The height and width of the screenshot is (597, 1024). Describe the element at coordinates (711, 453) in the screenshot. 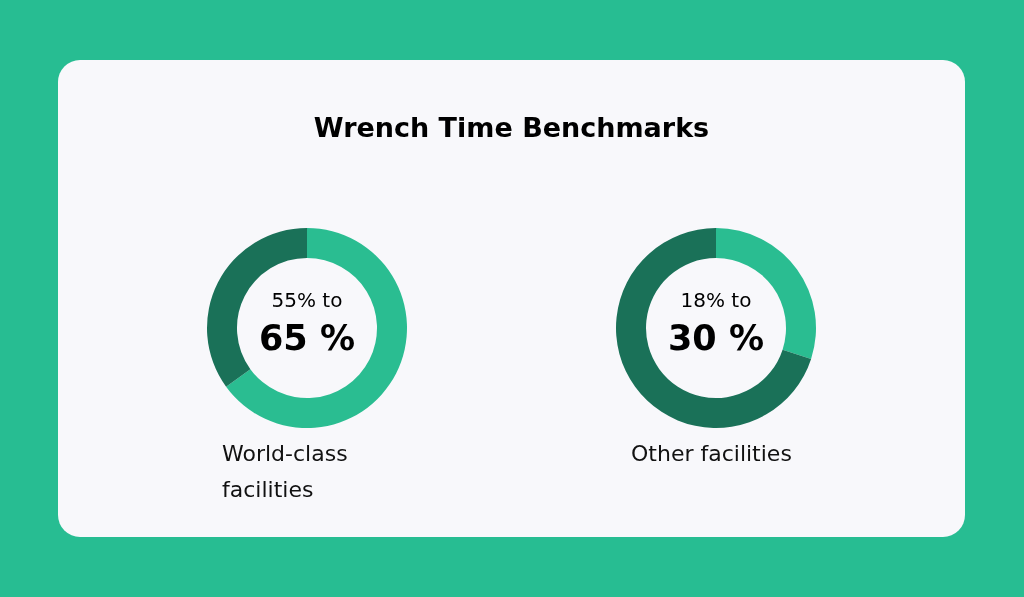

I see `text: Other facilities` at that location.